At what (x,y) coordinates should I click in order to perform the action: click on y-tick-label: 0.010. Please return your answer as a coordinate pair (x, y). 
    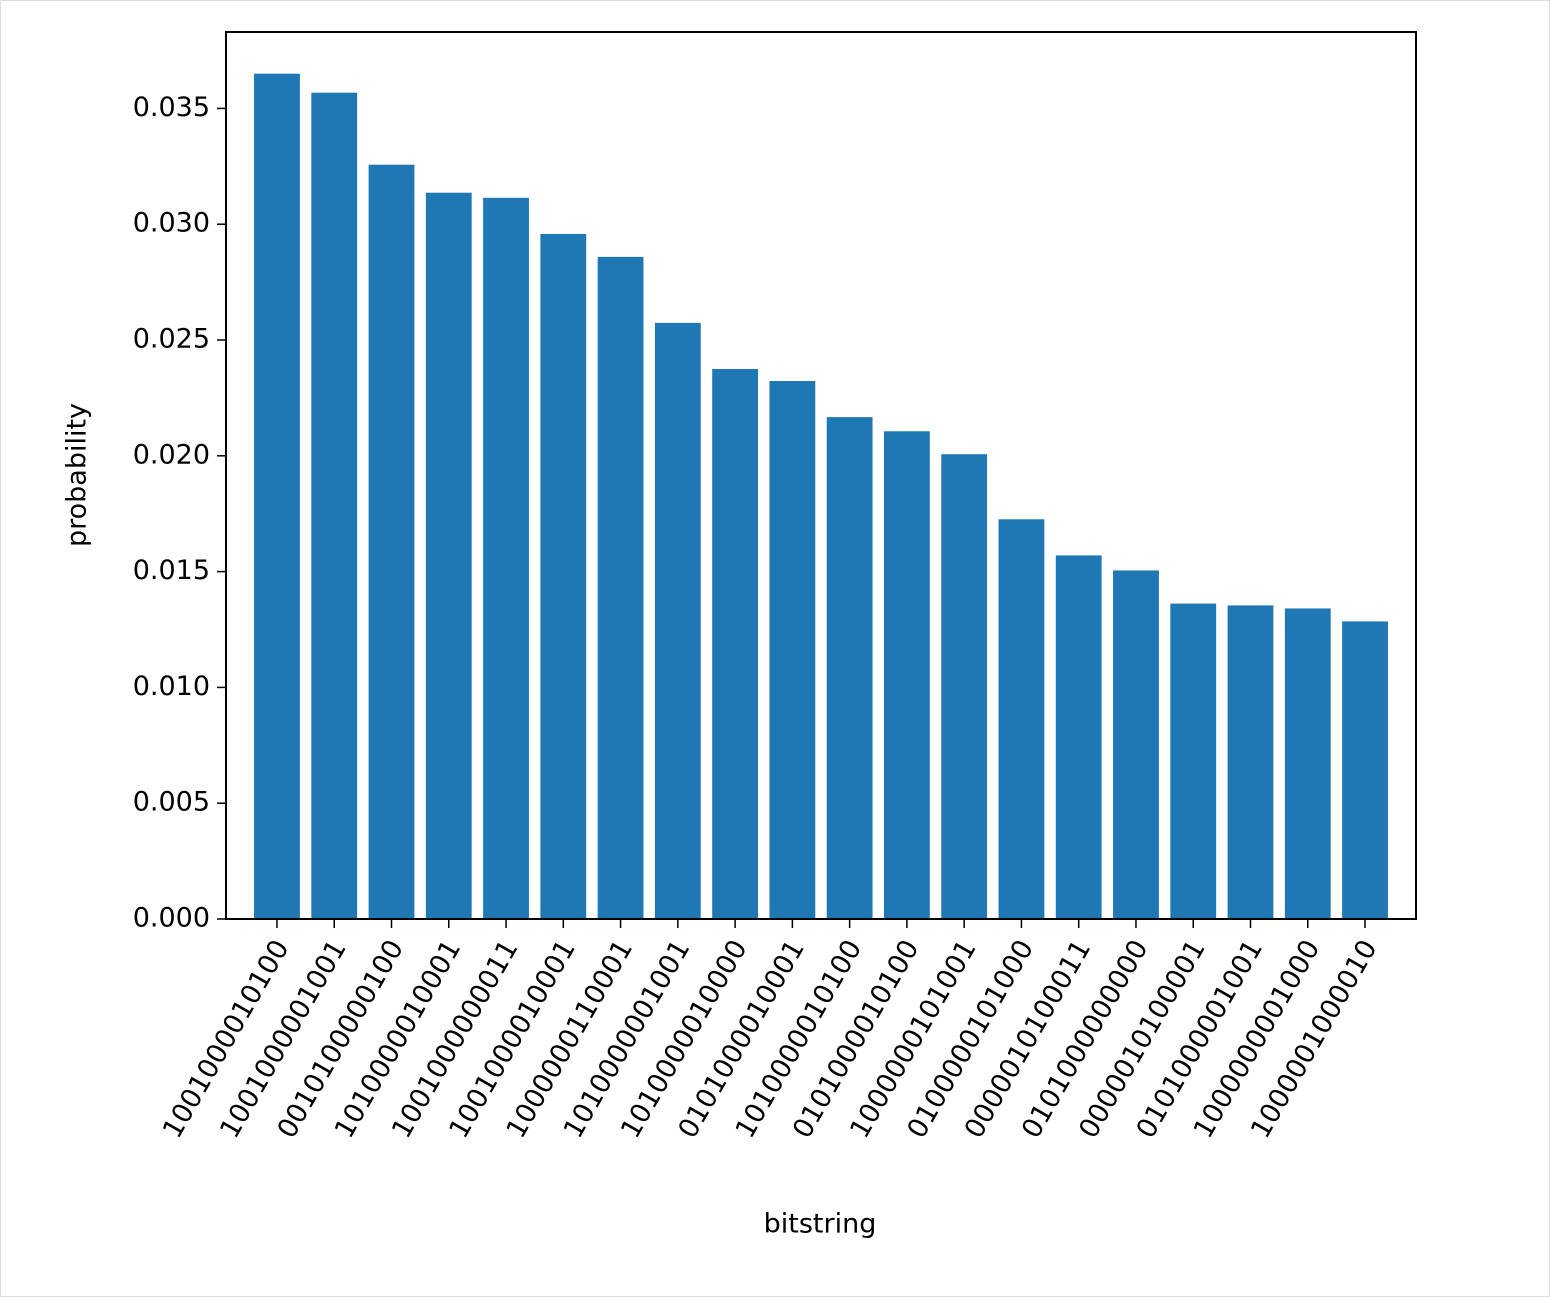
    Looking at the image, I should click on (171, 686).